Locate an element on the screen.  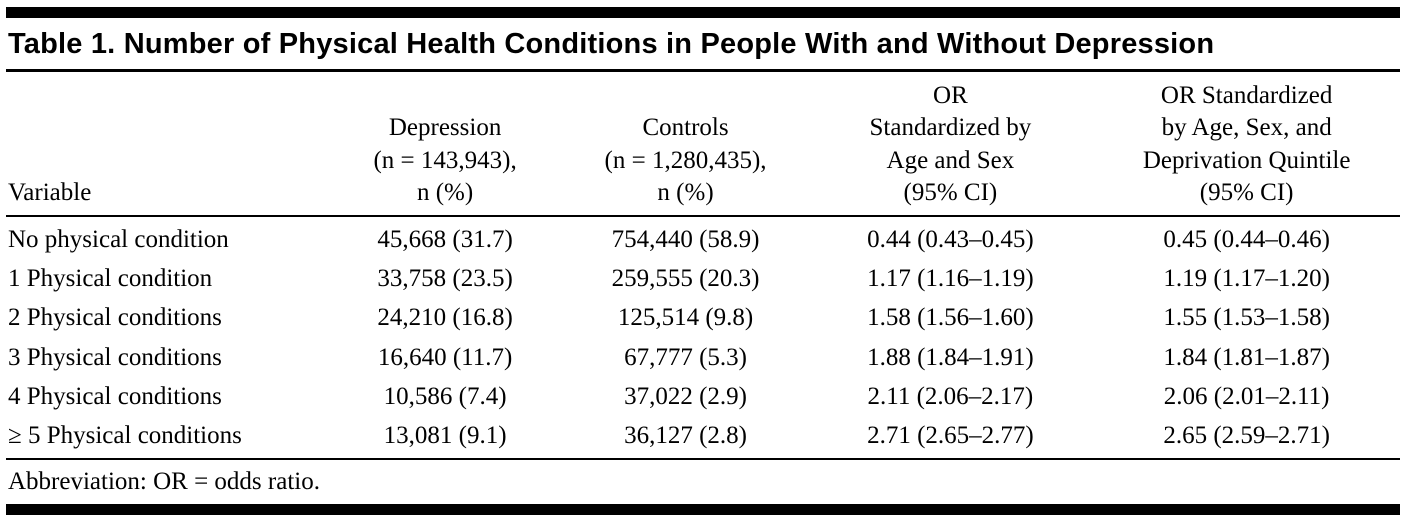
value-cell: 0.44 (0.43–0.45) is located at coordinates (950, 239).